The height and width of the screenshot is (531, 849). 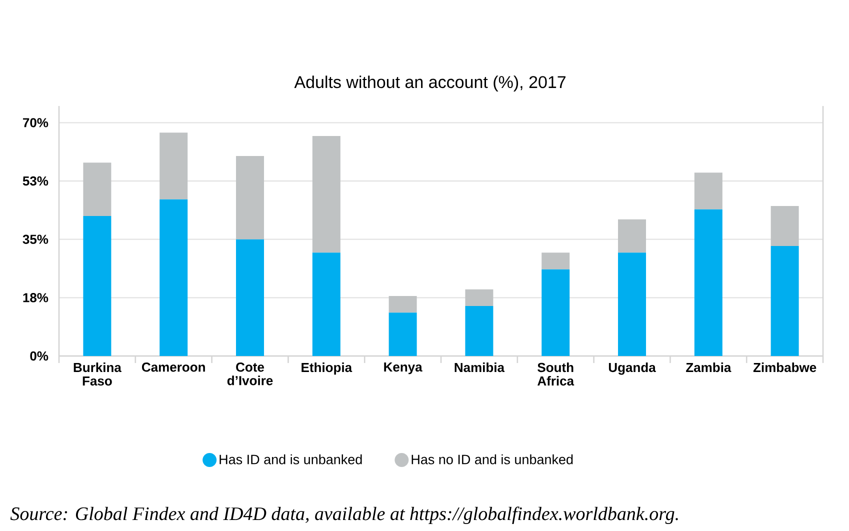 I want to click on y-tick-label: 0%, so click(x=39, y=356).